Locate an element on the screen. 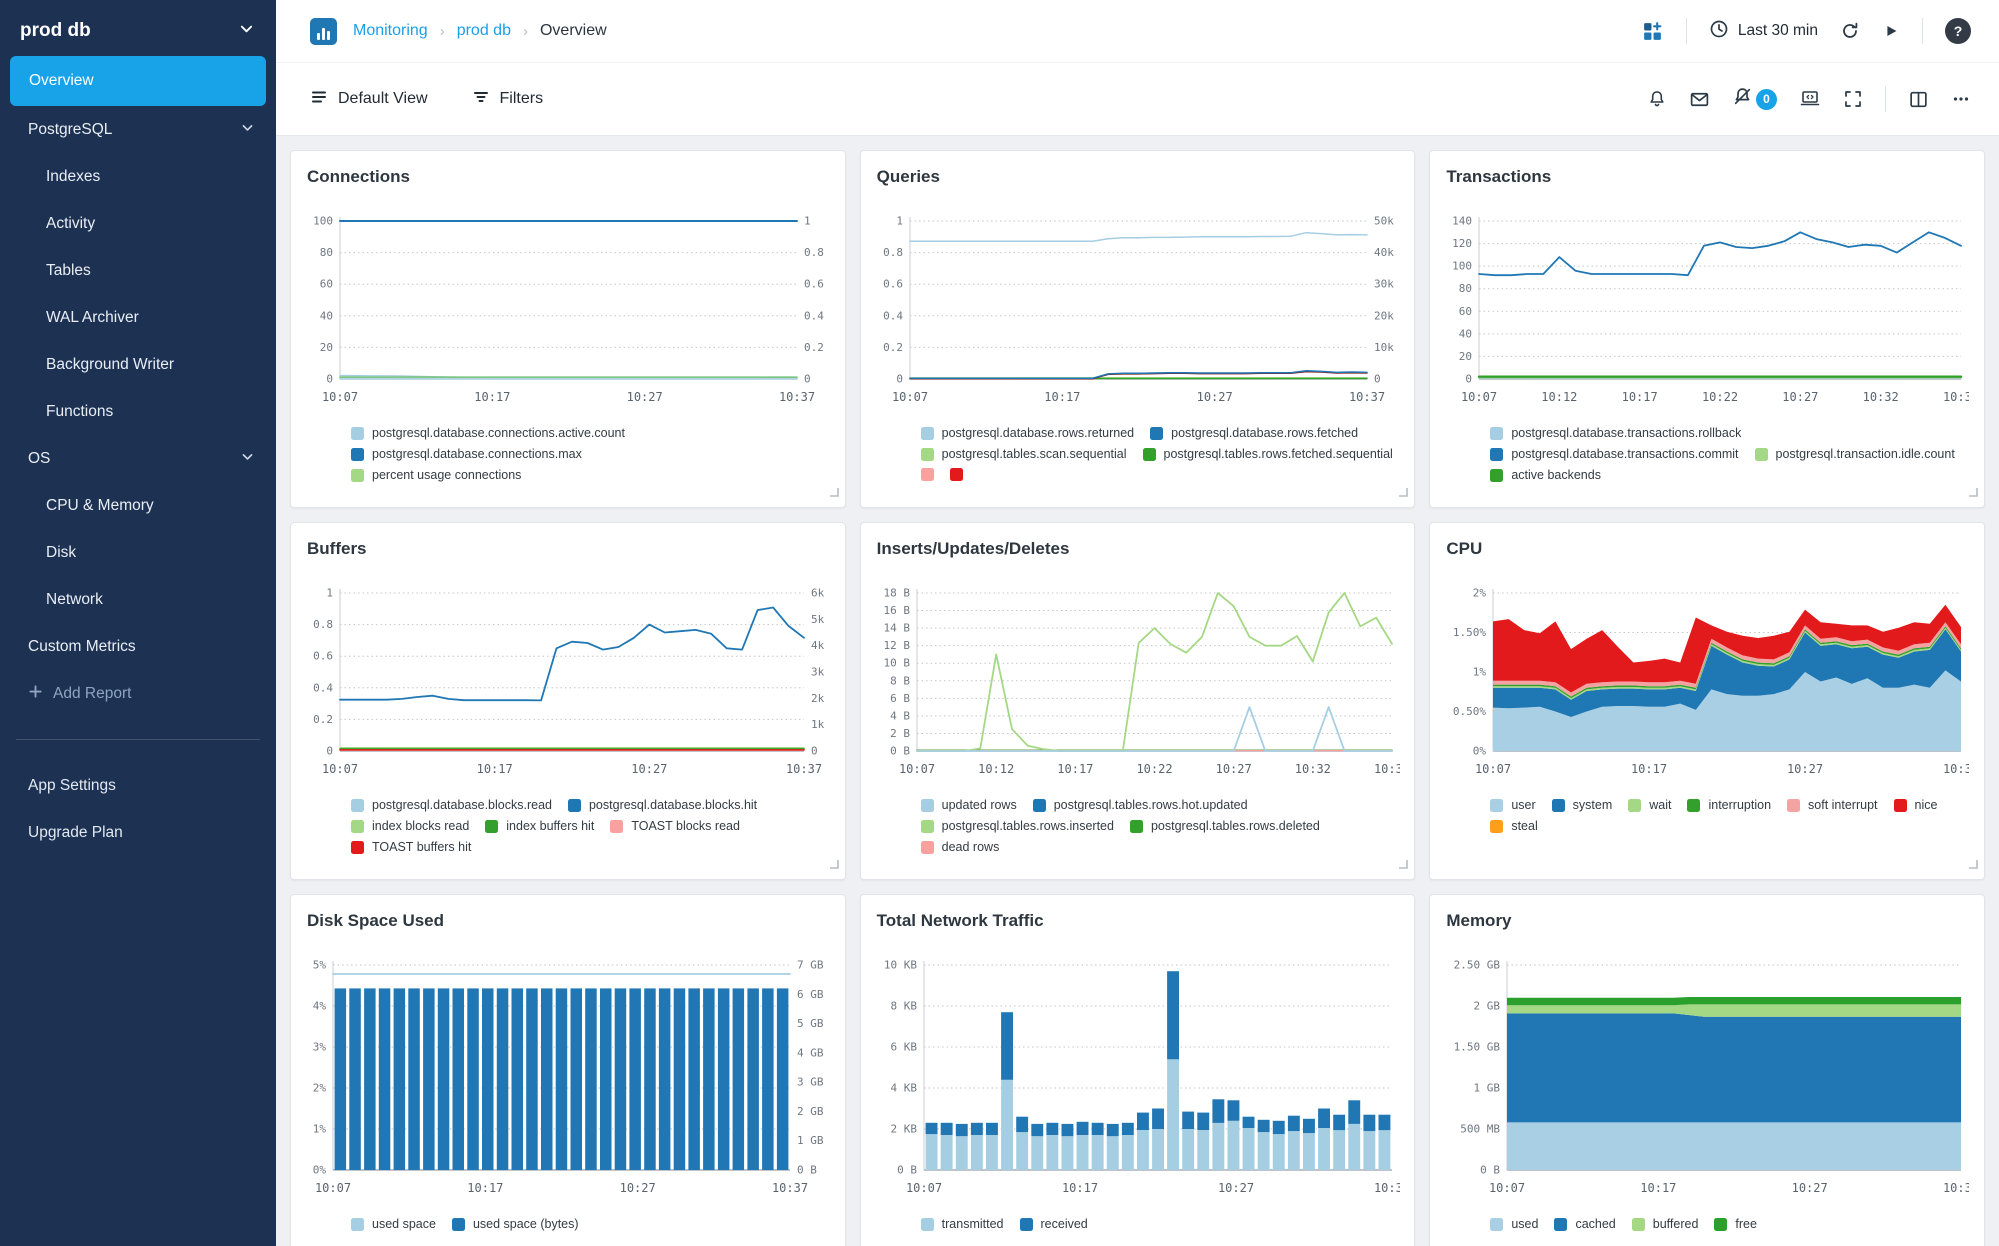 The width and height of the screenshot is (1999, 1246). legend-item: TOAST buffers hit is located at coordinates (411, 847).